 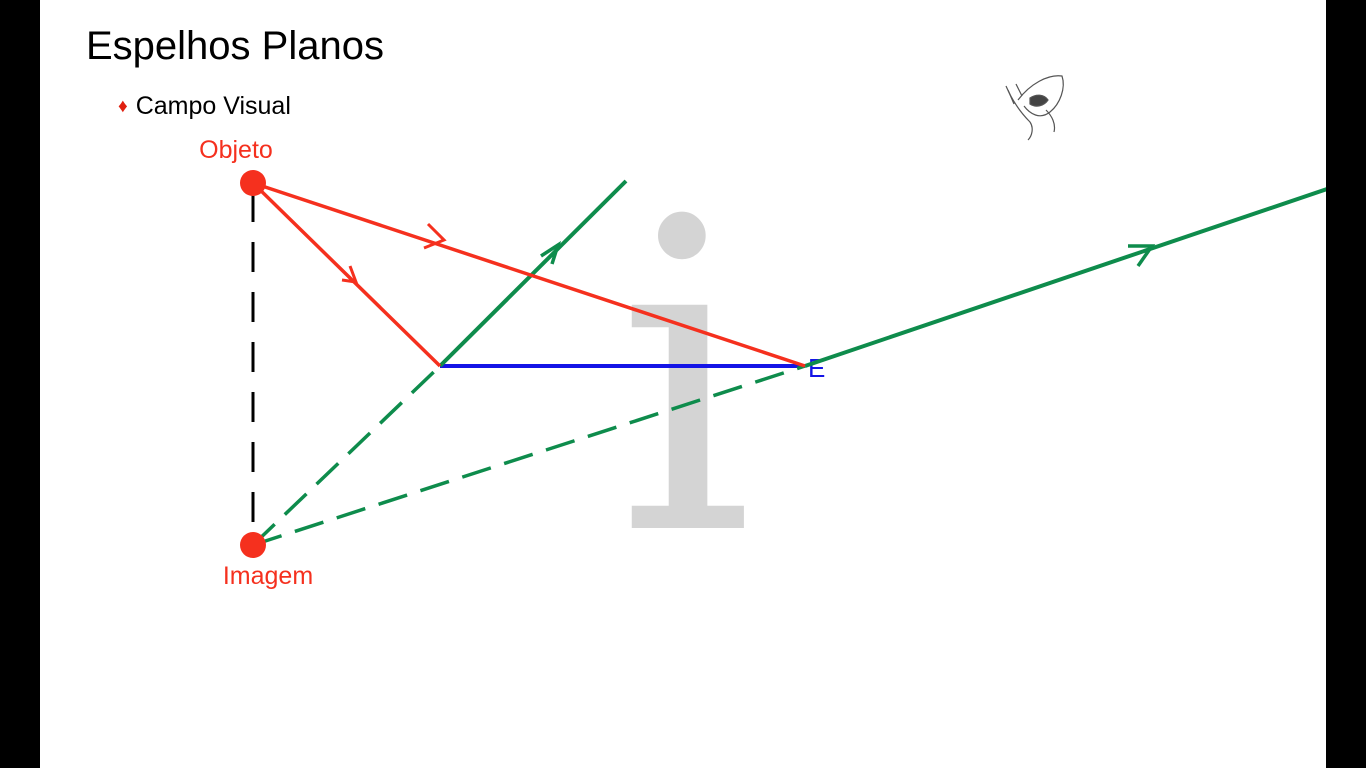 What do you see at coordinates (435, 236) in the screenshot?
I see `incident-ray-right-arrow-icon` at bounding box center [435, 236].